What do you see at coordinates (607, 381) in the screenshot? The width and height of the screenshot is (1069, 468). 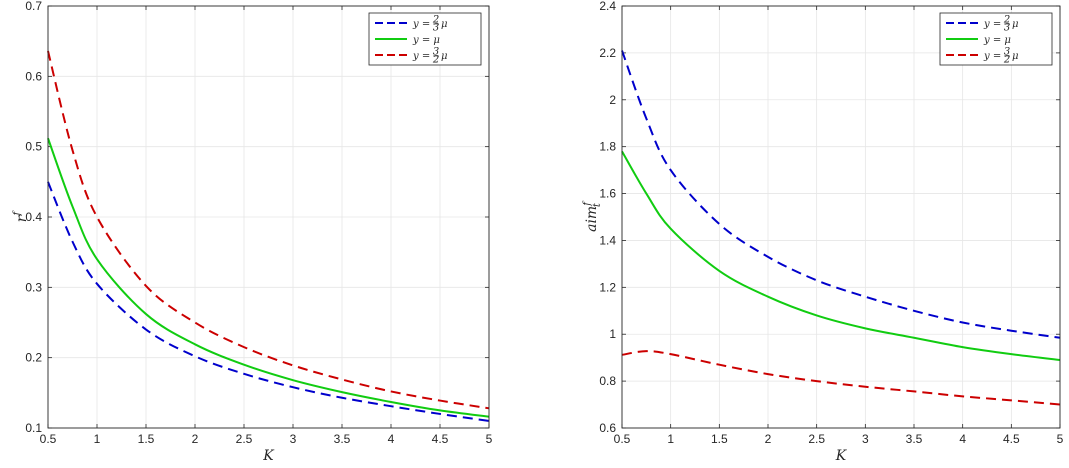 I see `y-tick-label: 0.8` at bounding box center [607, 381].